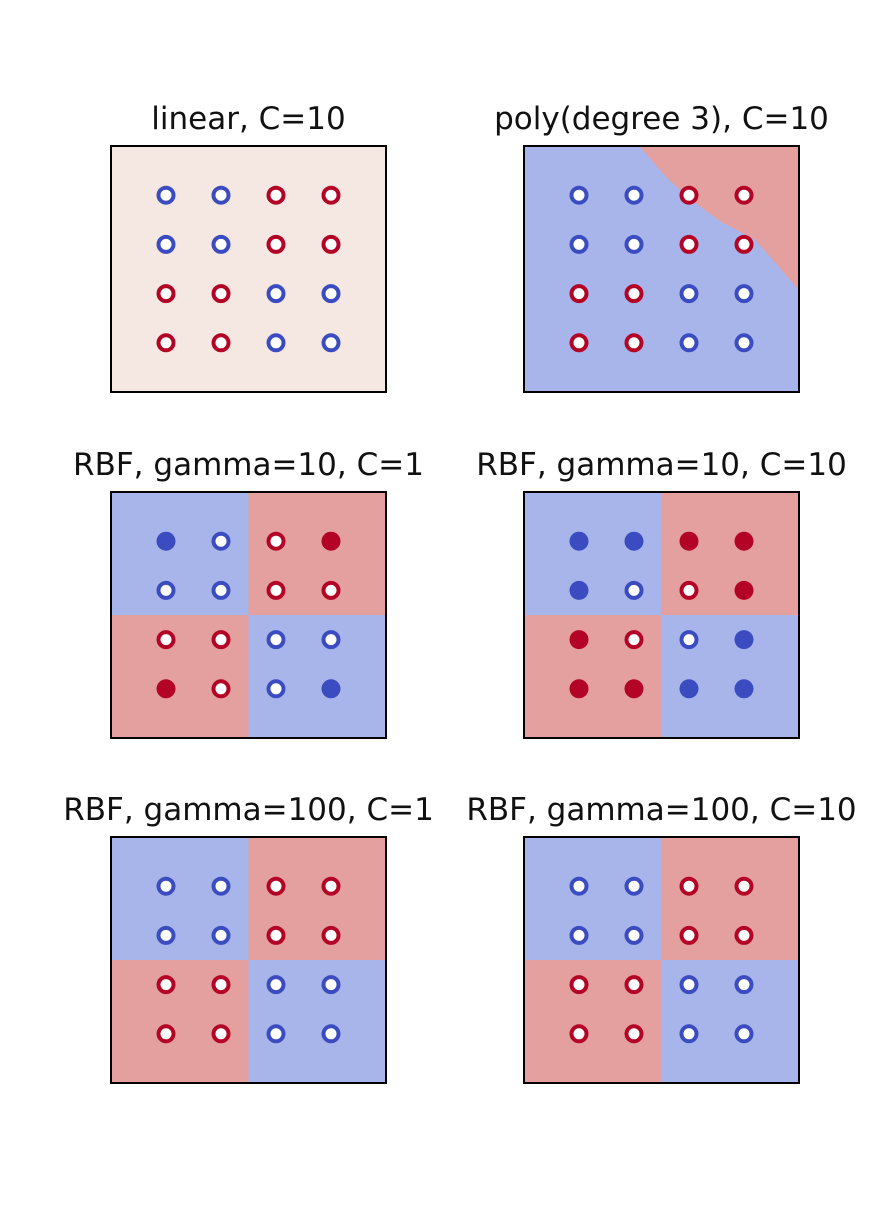 Image resolution: width=888 pixels, height=1218 pixels. I want to click on region-neutral, so click(248, 269).